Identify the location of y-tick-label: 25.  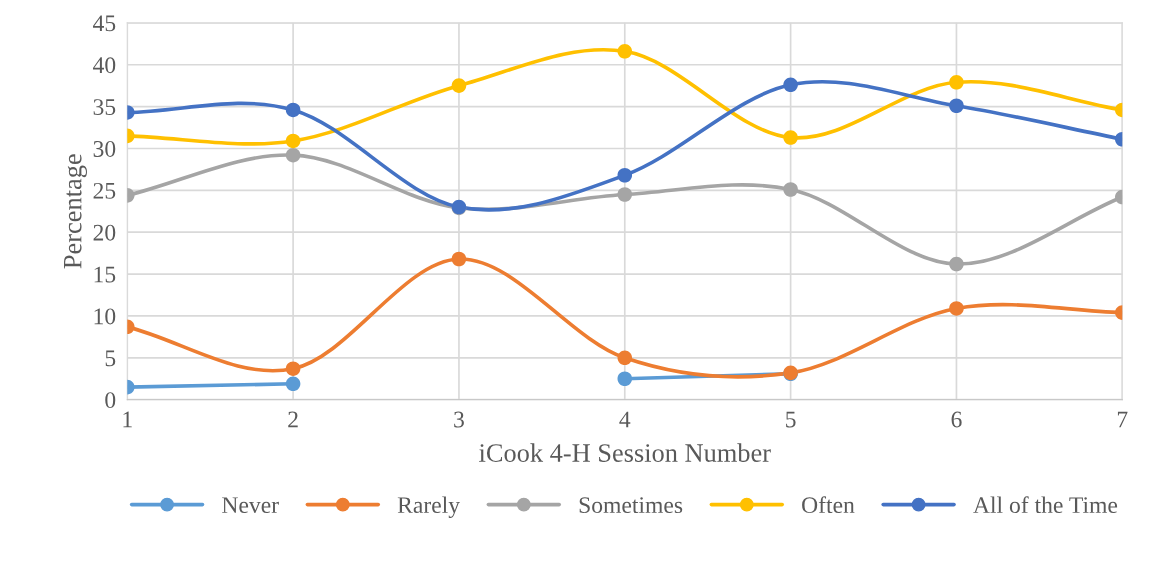
(104, 190).